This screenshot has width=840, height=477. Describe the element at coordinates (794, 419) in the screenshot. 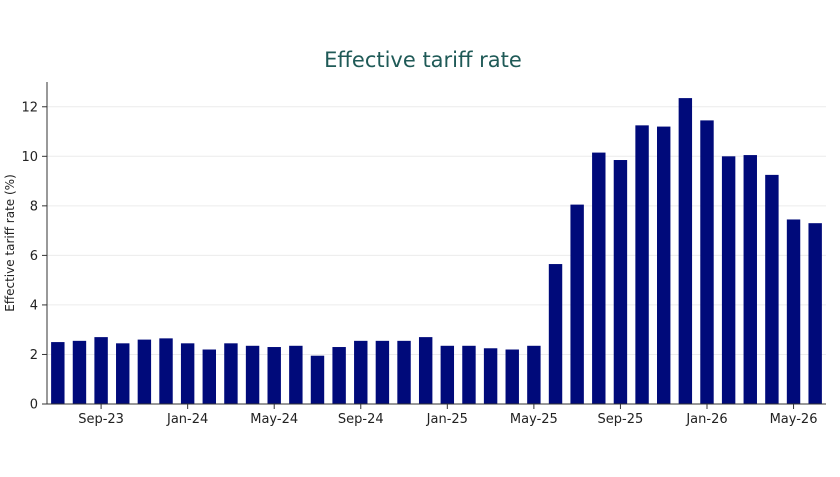

I see `x-tick-label: May-26` at that location.